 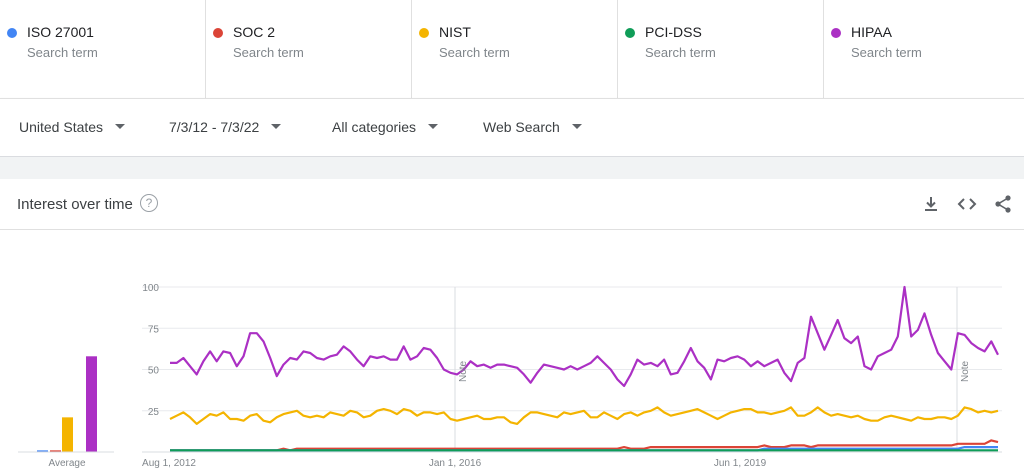 I want to click on term-name: PCI-DSS, so click(x=673, y=32).